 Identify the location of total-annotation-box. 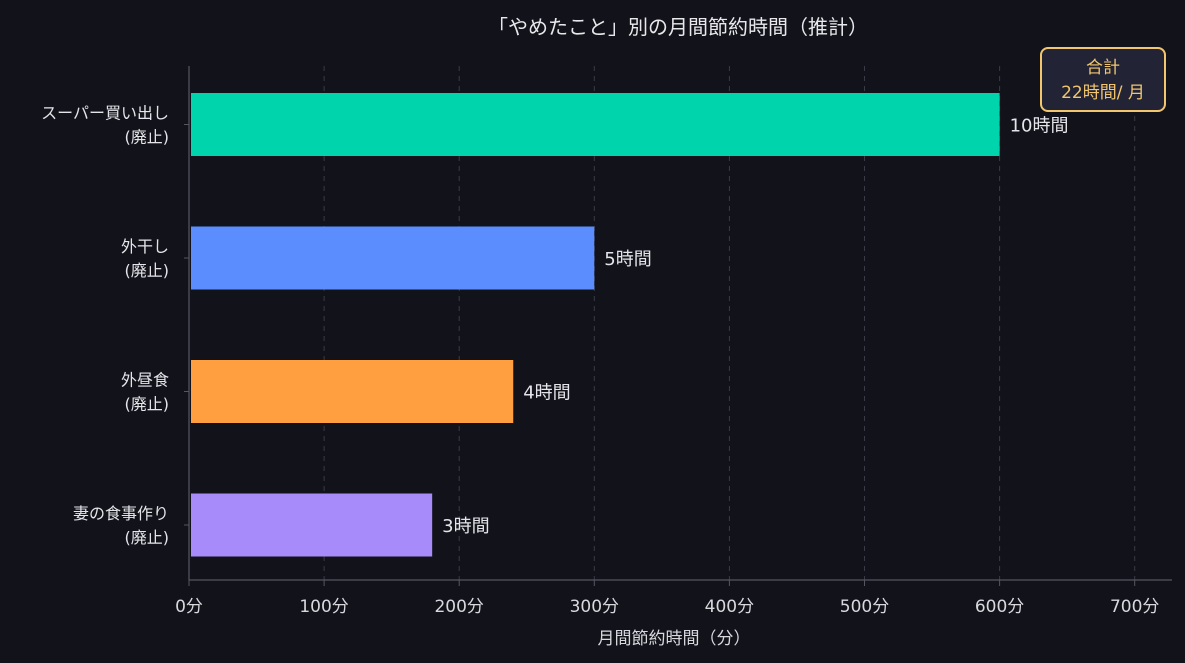
(1103, 79).